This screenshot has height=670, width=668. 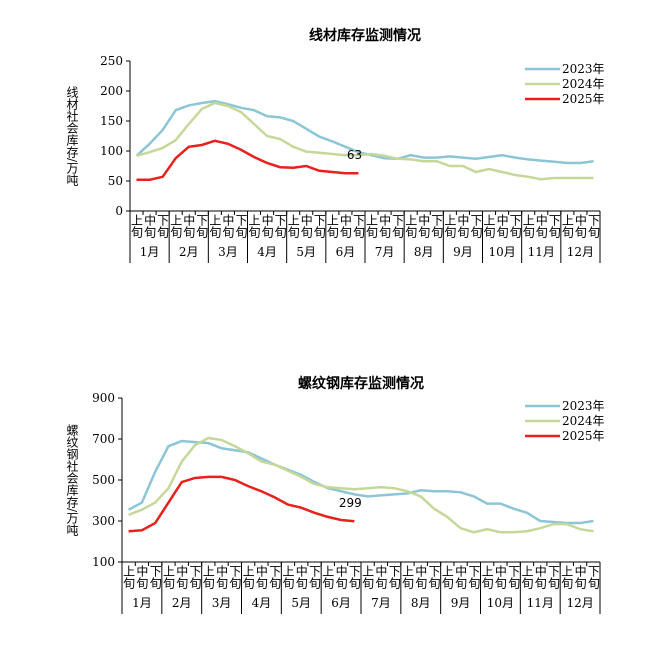 I want to click on y-axis-label: 螺纹钢社会库存/万吨, so click(x=72, y=480).